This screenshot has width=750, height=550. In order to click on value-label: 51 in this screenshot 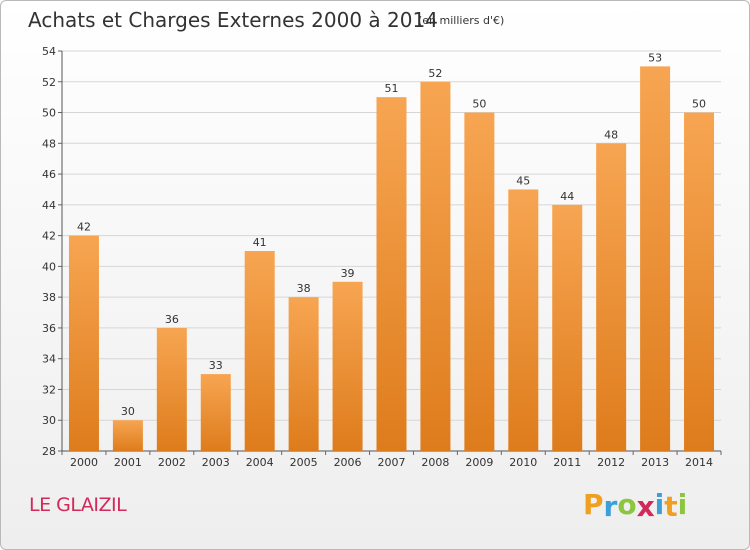, I will do `click(392, 88)`.